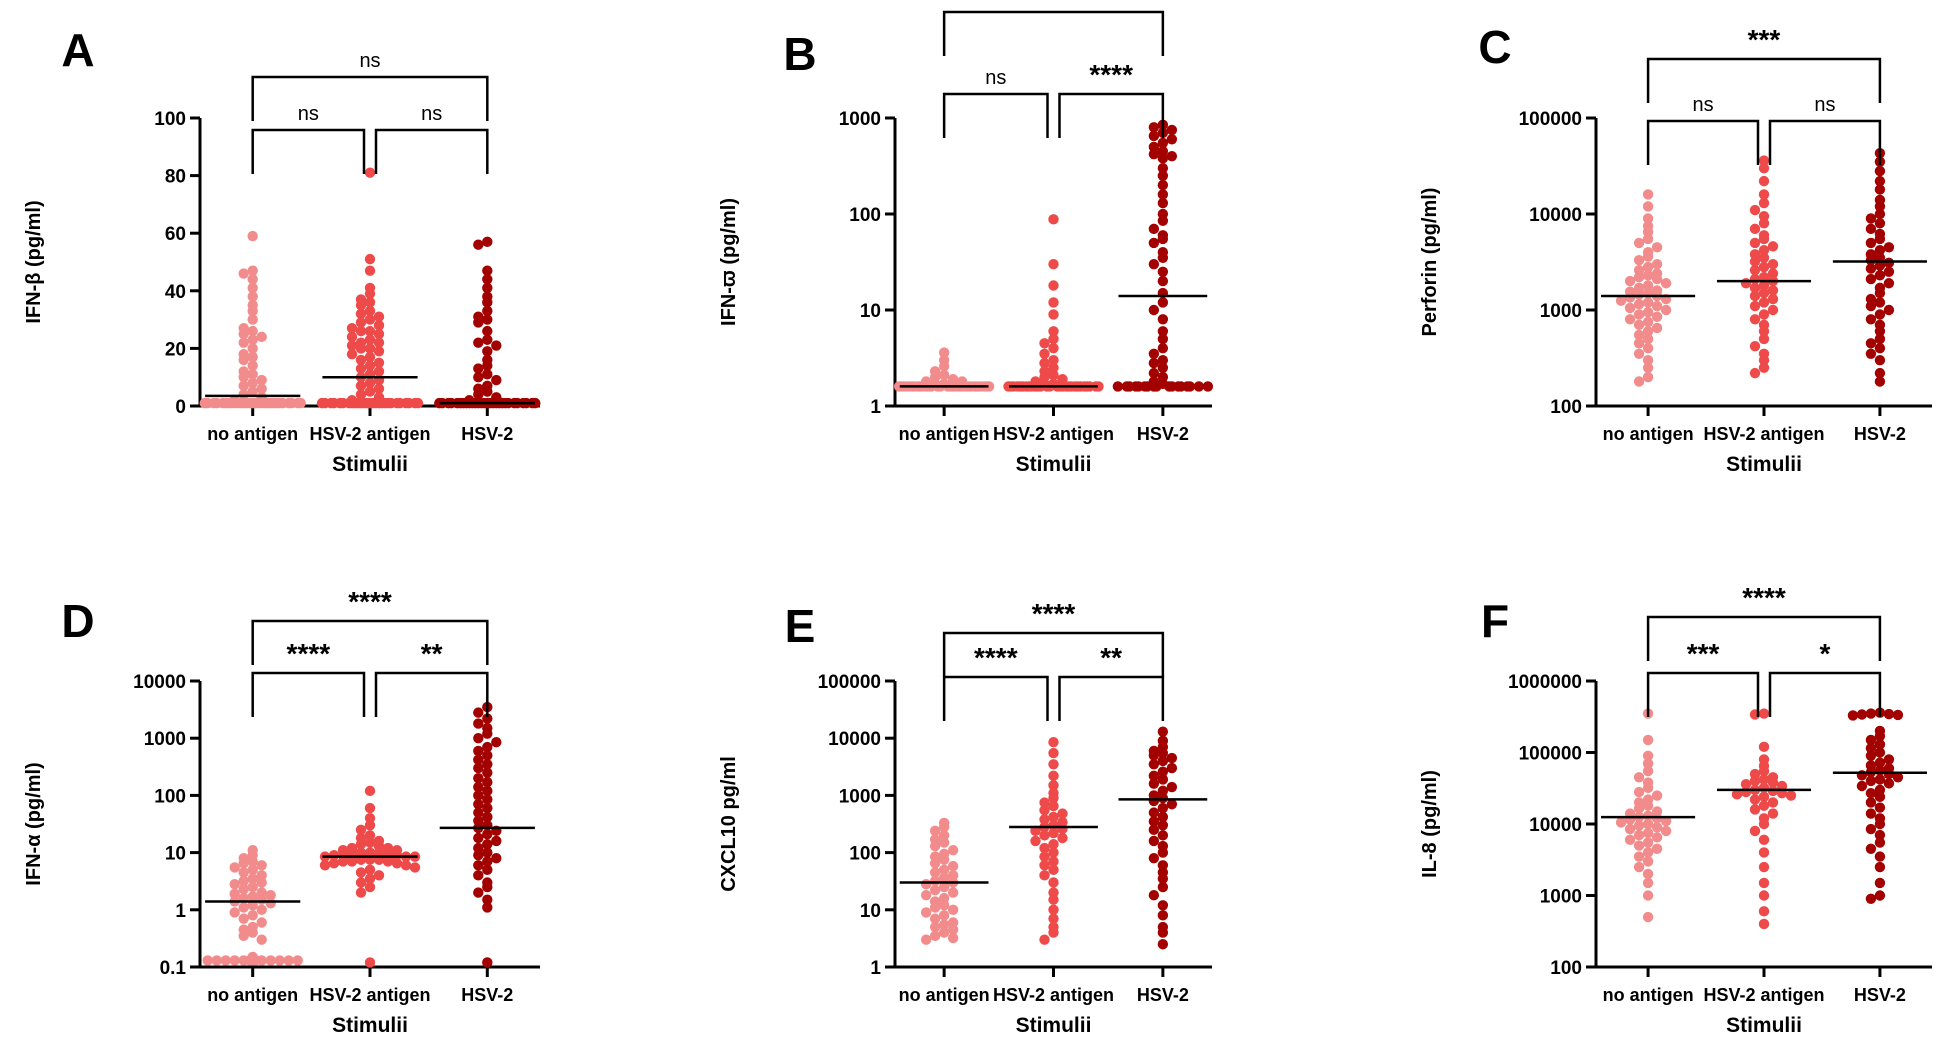 The image size is (1958, 1041). What do you see at coordinates (729, 824) in the screenshot?
I see `y-axis-label: CXCL10 pg/ml` at bounding box center [729, 824].